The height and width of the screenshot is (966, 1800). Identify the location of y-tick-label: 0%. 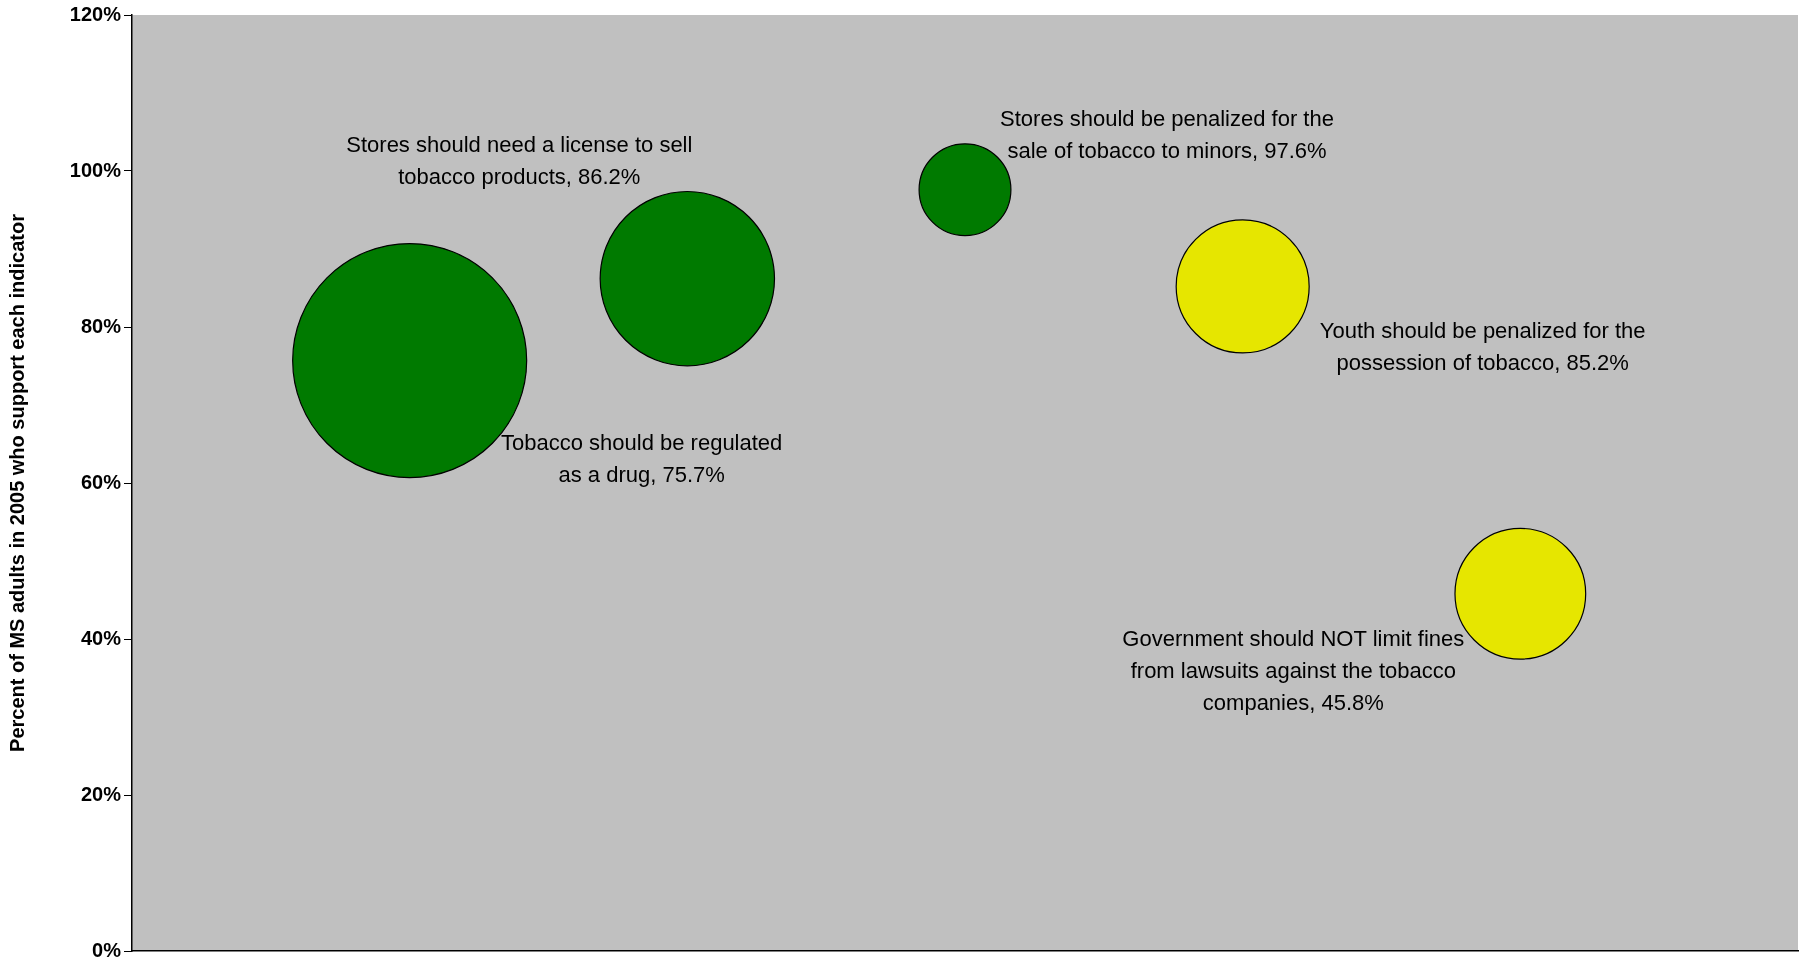
(107, 949).